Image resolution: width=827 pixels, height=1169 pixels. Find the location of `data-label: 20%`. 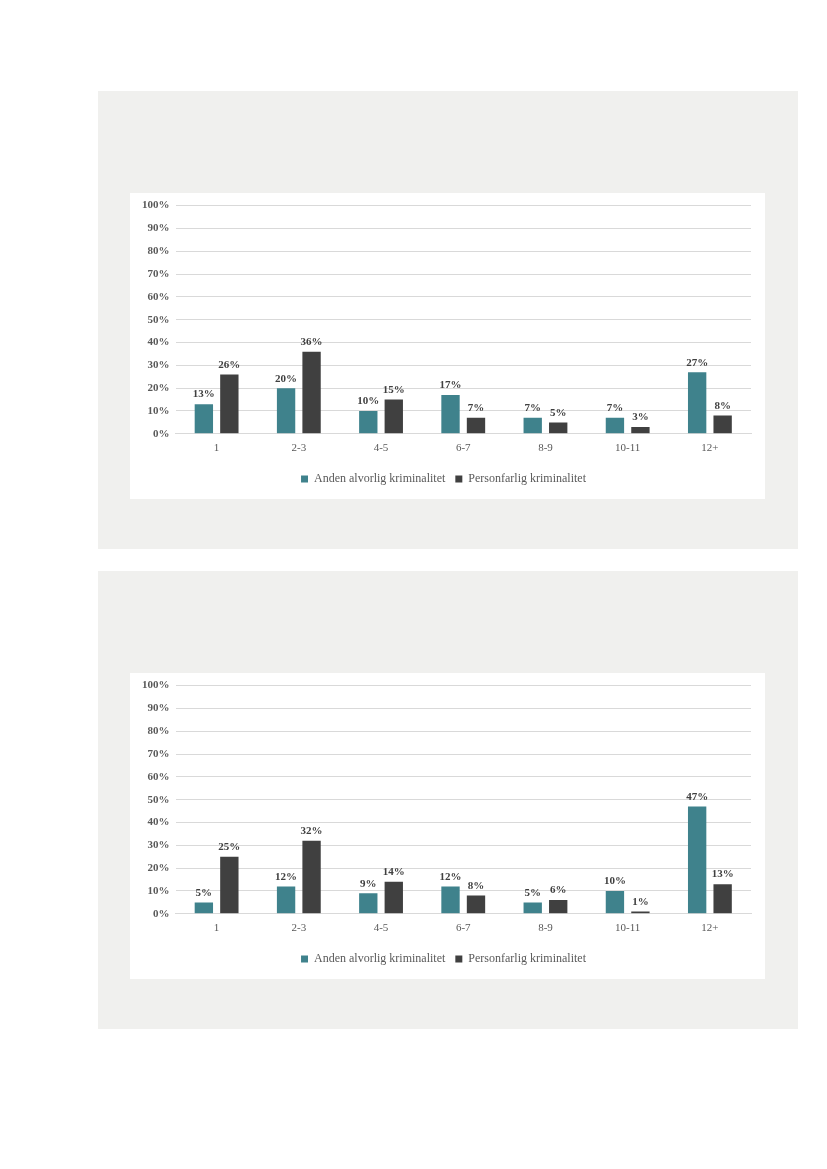

data-label: 20% is located at coordinates (286, 377).